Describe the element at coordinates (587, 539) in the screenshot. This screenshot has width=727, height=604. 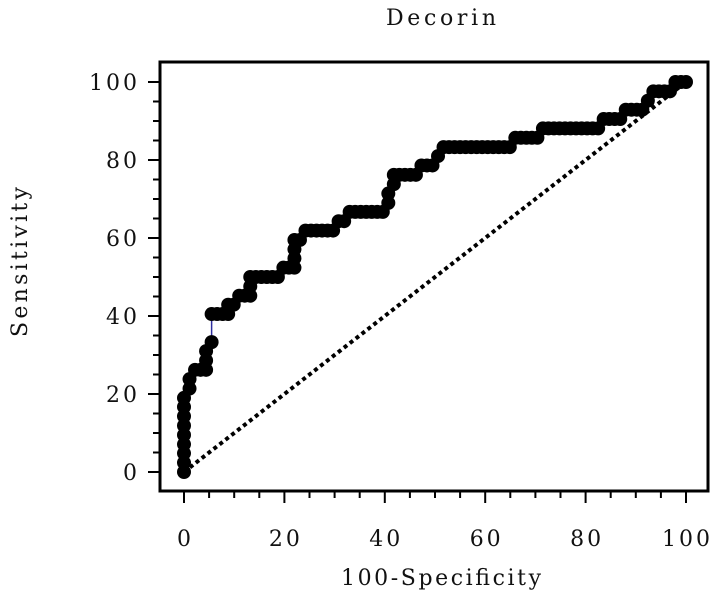
I see `x-tick-label: 80` at that location.